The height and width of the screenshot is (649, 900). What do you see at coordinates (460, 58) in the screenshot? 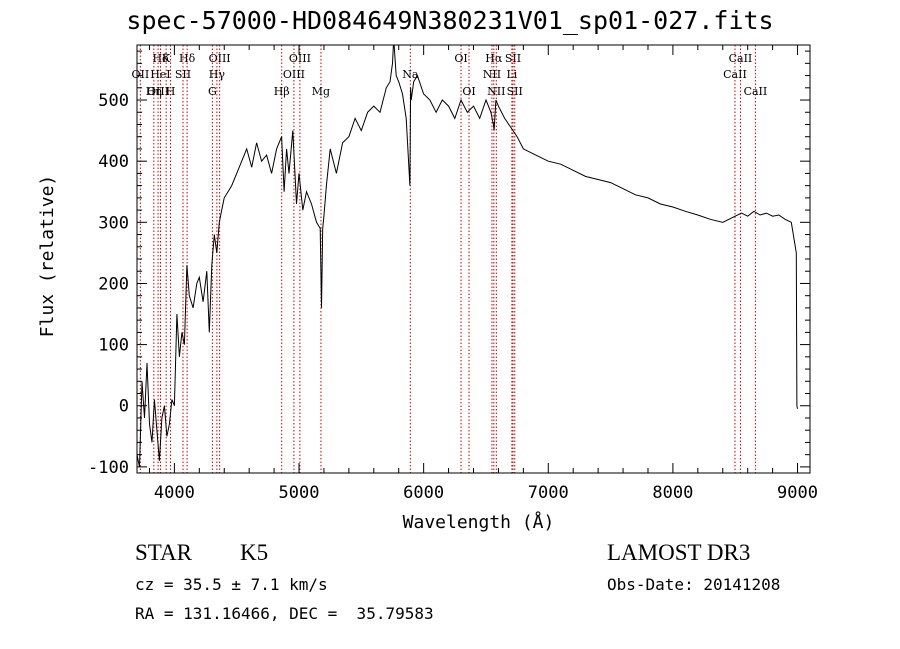
I see `line-marker-label-17: OI` at bounding box center [460, 58].